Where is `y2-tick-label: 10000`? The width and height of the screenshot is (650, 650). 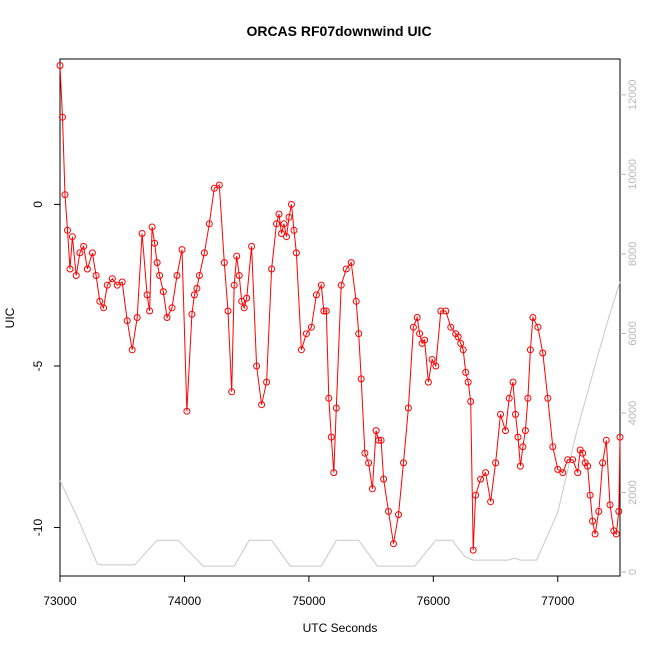 y2-tick-label: 10000 is located at coordinates (633, 174).